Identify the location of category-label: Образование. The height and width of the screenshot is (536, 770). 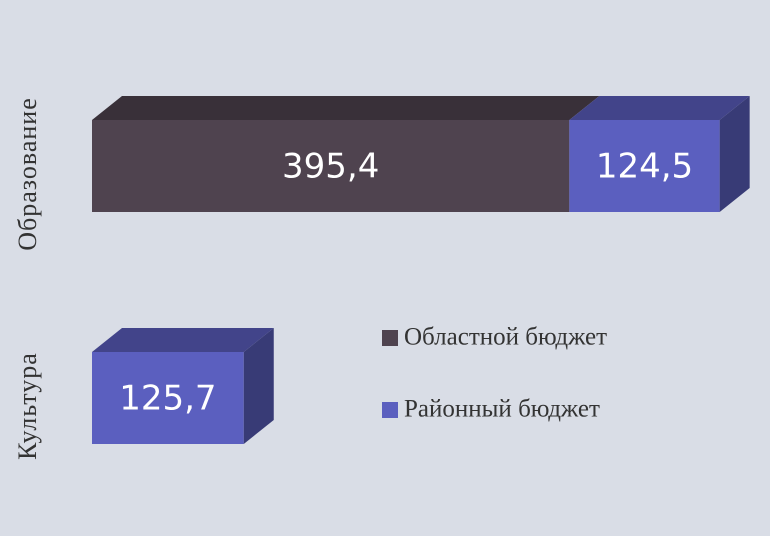
(27, 174).